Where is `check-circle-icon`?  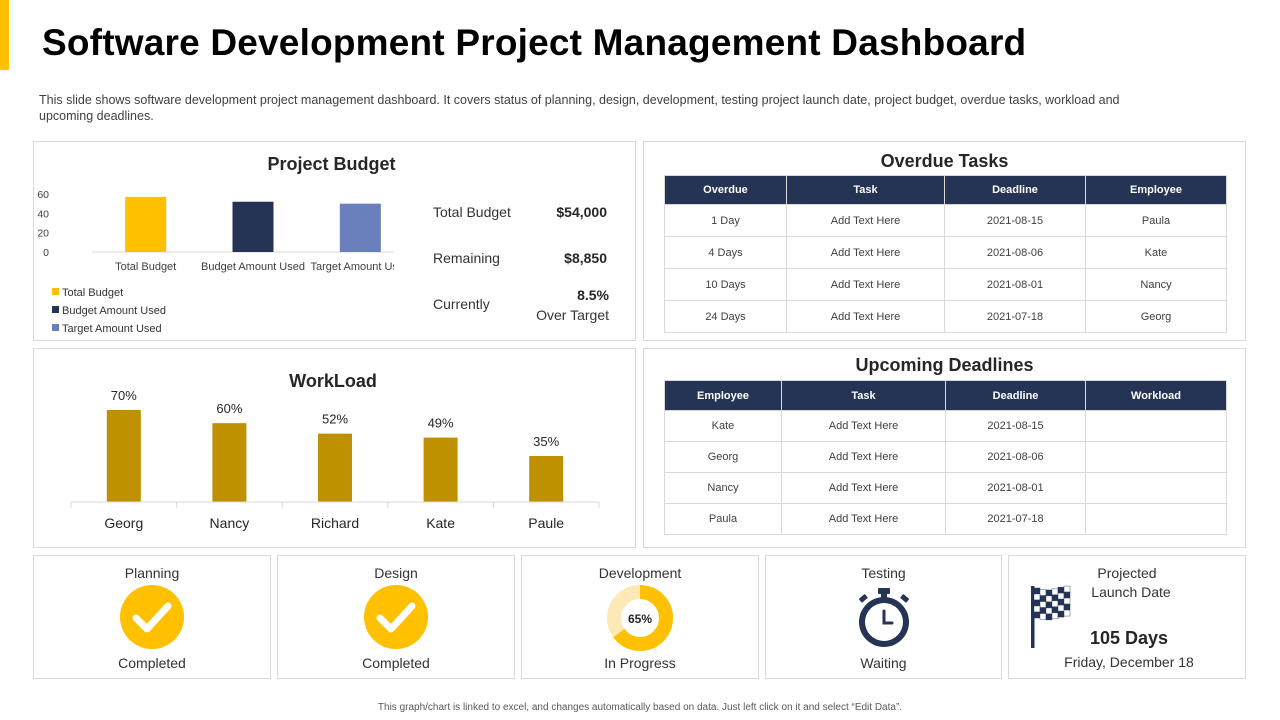 check-circle-icon is located at coordinates (152, 617).